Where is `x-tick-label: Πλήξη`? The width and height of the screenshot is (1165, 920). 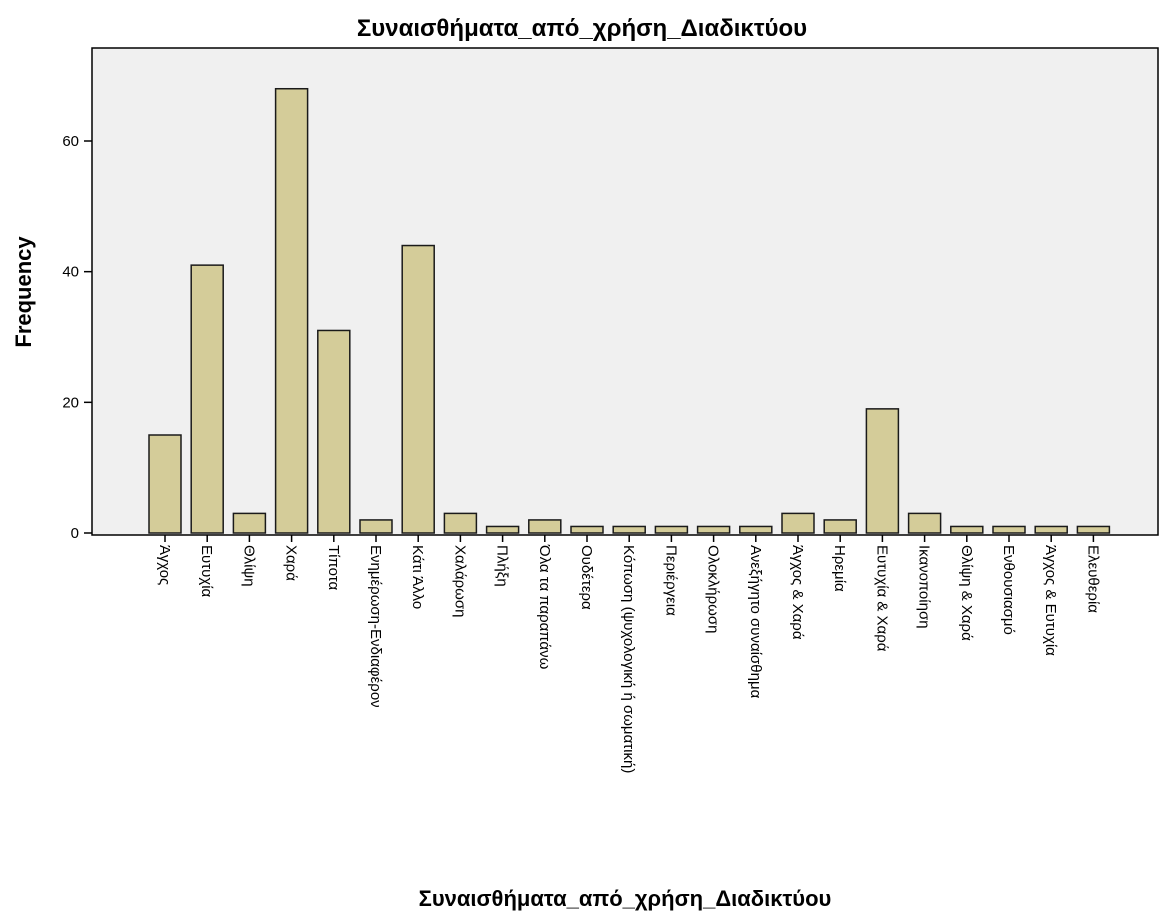
x-tick-label: Πλήξη is located at coordinates (502, 566).